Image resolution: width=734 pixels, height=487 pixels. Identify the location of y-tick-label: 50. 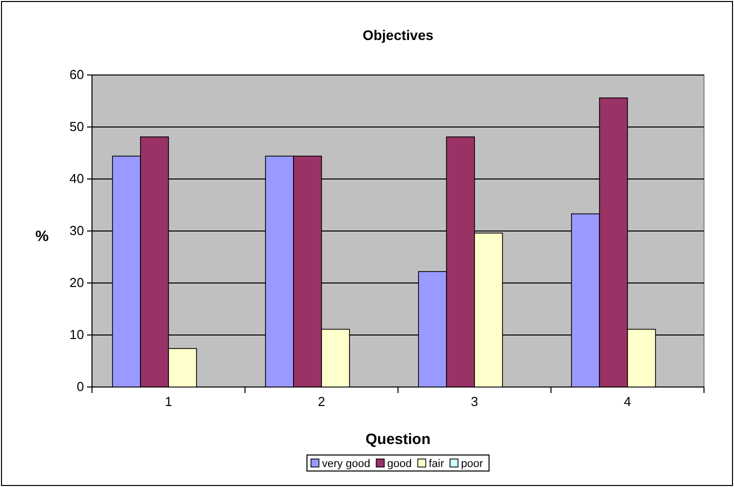
(77, 126).